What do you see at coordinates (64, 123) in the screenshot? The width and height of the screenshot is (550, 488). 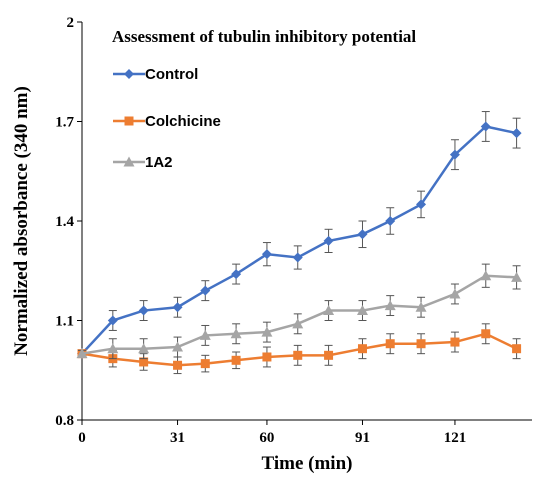 I see `y-tick-label: 1.7` at bounding box center [64, 123].